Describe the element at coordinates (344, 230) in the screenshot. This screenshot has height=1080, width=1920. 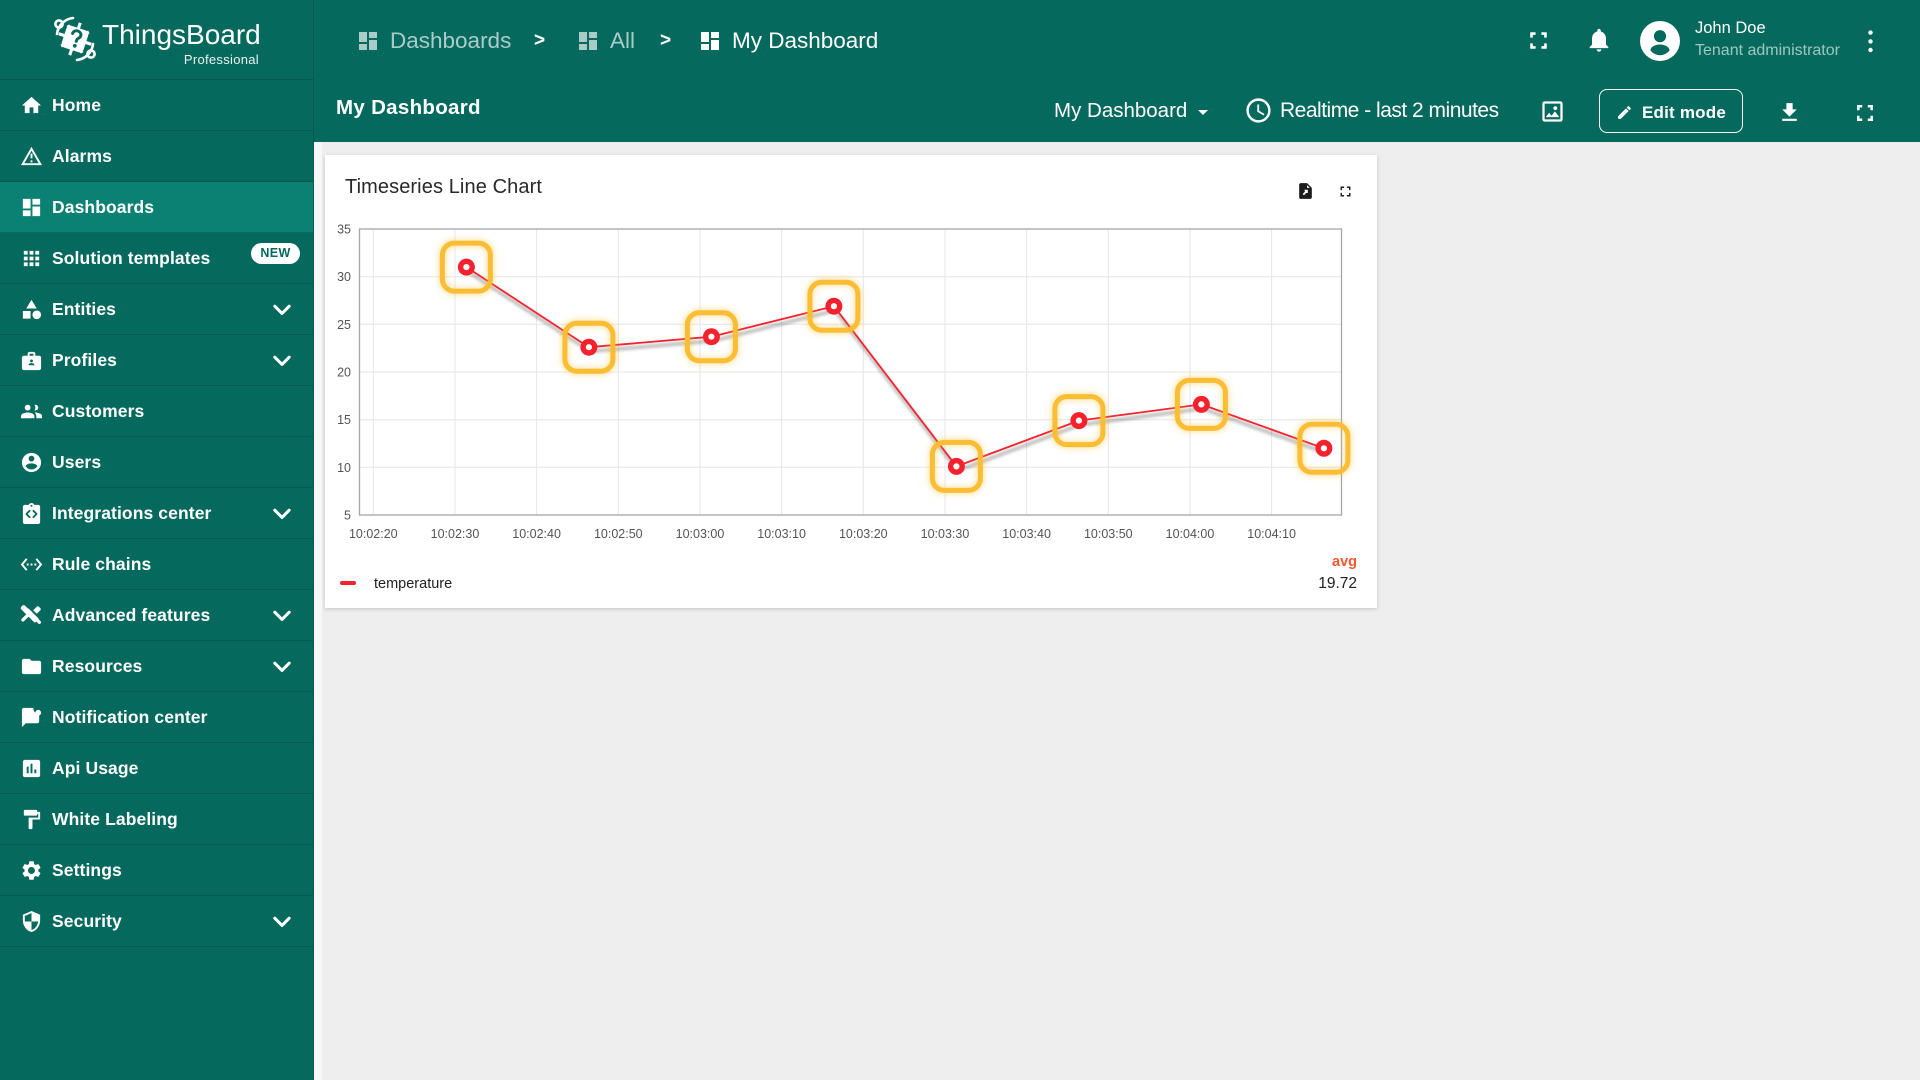
I see `svg-text: 35` at that location.